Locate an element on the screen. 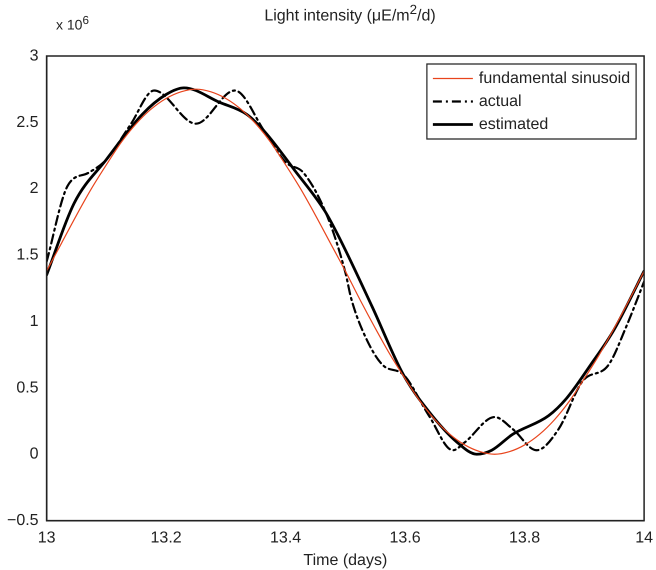  x-tick-label: 13.6 is located at coordinates (405, 538).